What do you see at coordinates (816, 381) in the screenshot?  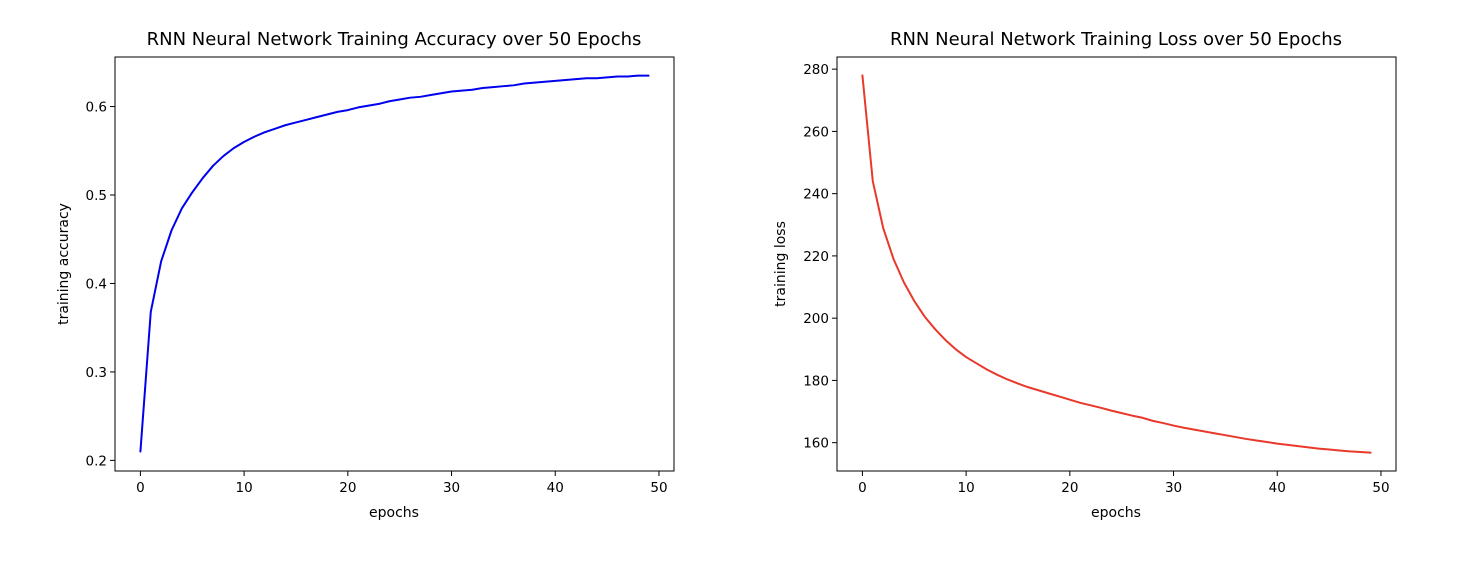 I see `loss-y-tick-label: 180` at bounding box center [816, 381].